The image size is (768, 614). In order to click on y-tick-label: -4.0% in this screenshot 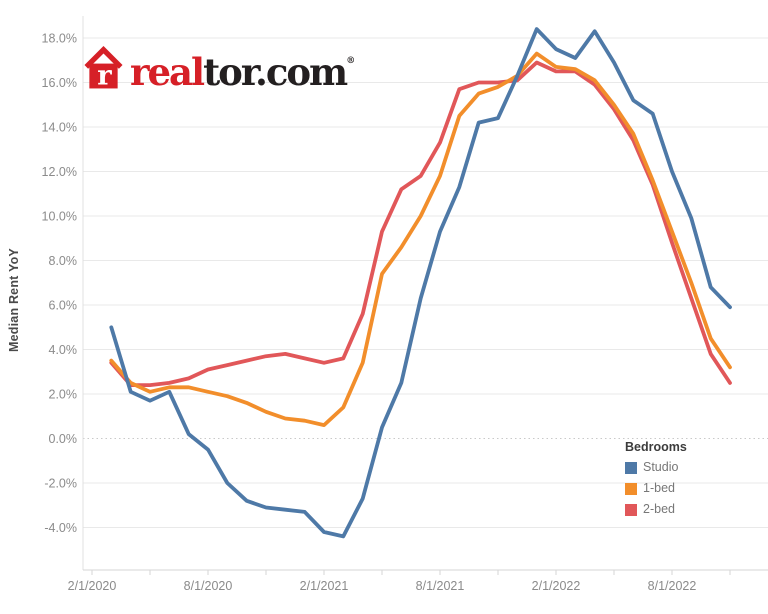, I will do `click(60, 528)`.